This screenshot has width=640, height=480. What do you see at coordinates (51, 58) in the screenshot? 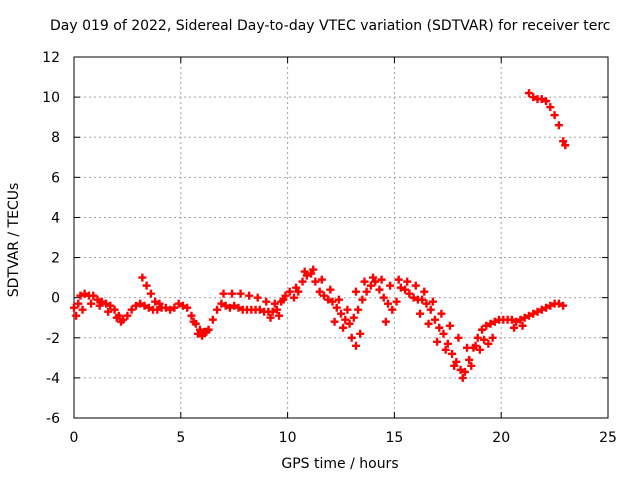
I see `y-tick-label: 12` at bounding box center [51, 58].